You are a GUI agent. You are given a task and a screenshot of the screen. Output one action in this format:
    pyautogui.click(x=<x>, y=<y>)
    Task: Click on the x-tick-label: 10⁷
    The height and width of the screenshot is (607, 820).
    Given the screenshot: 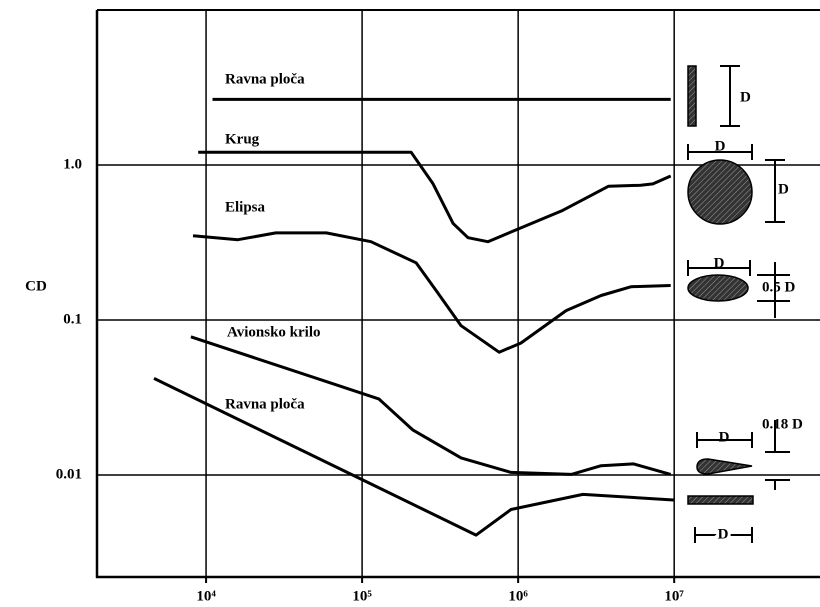 What is the action you would take?
    pyautogui.click(x=674, y=596)
    